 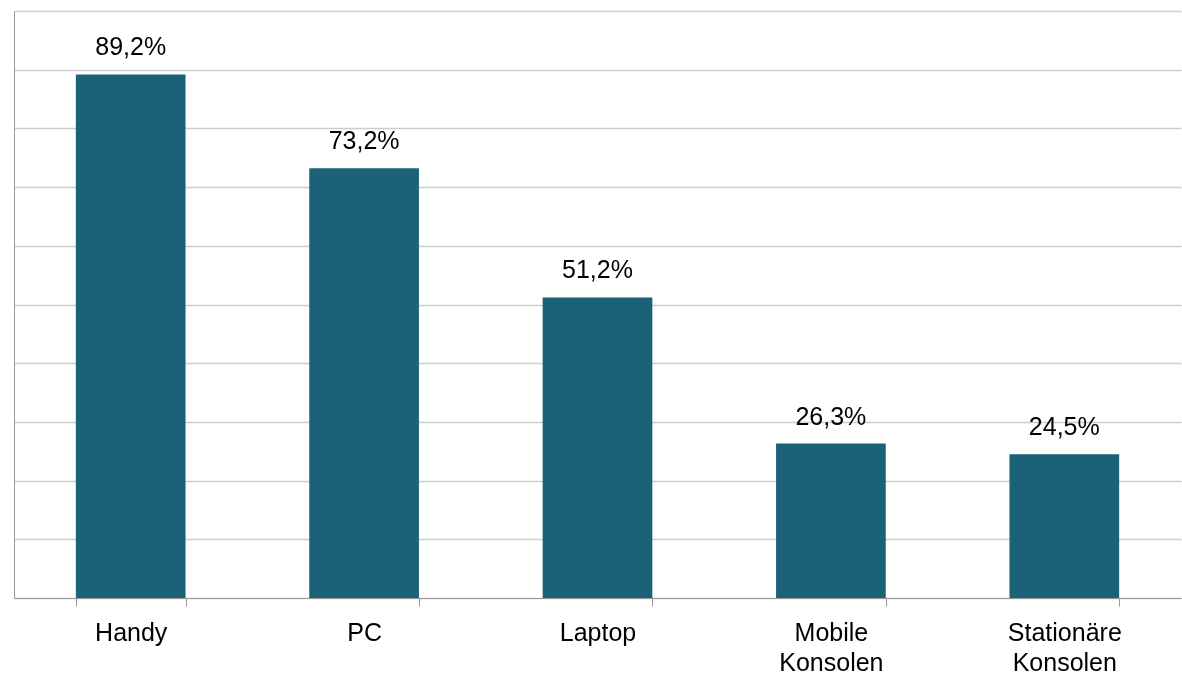 I want to click on x-tick-label: Mobile Konsolen, so click(x=831, y=646).